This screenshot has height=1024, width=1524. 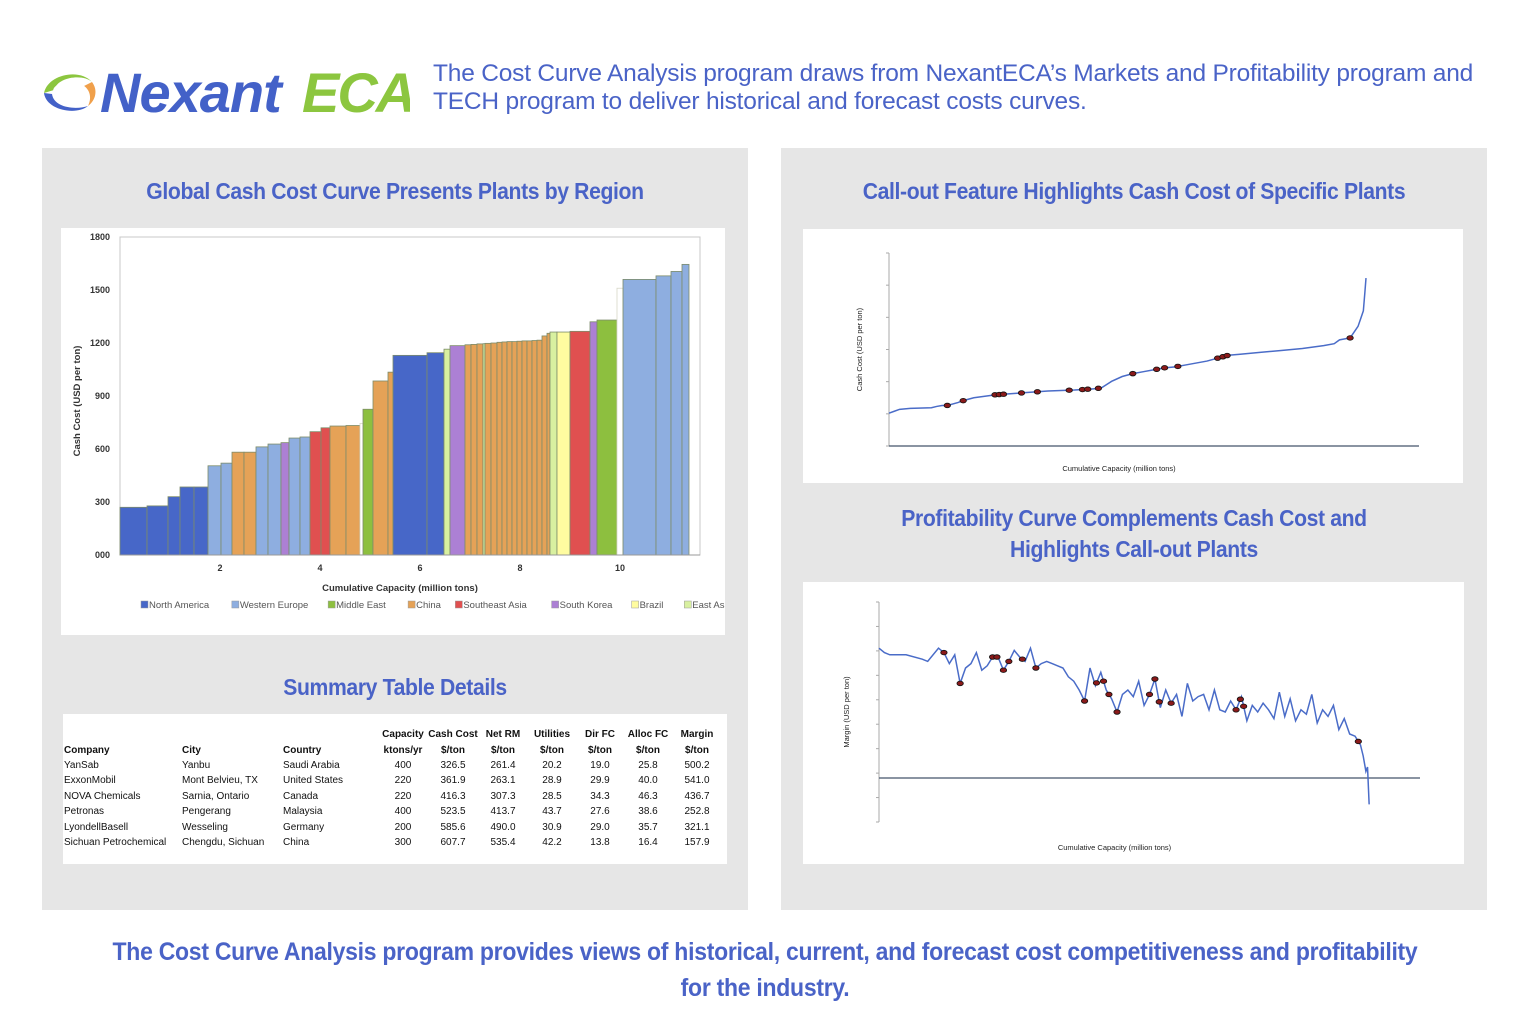 I want to click on bar-middle-east, so click(x=607, y=437).